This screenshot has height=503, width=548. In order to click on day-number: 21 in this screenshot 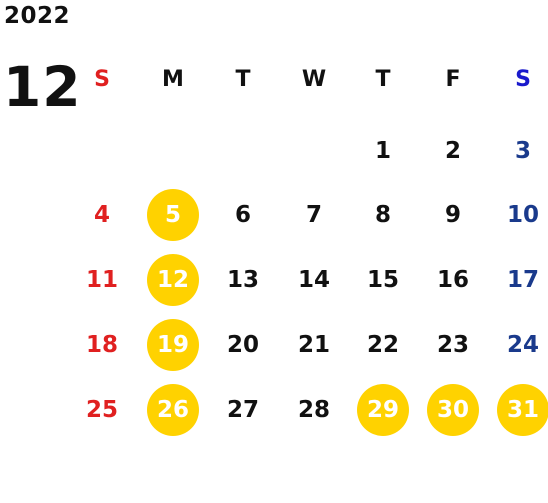, I will do `click(313, 345)`.